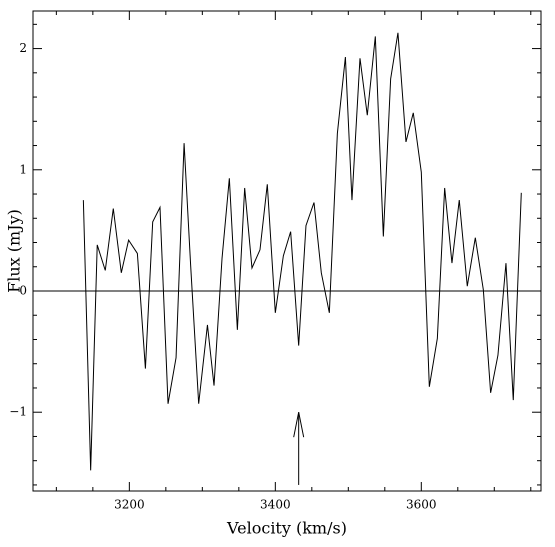  I want to click on y-tick-label: 1, so click(23, 169).